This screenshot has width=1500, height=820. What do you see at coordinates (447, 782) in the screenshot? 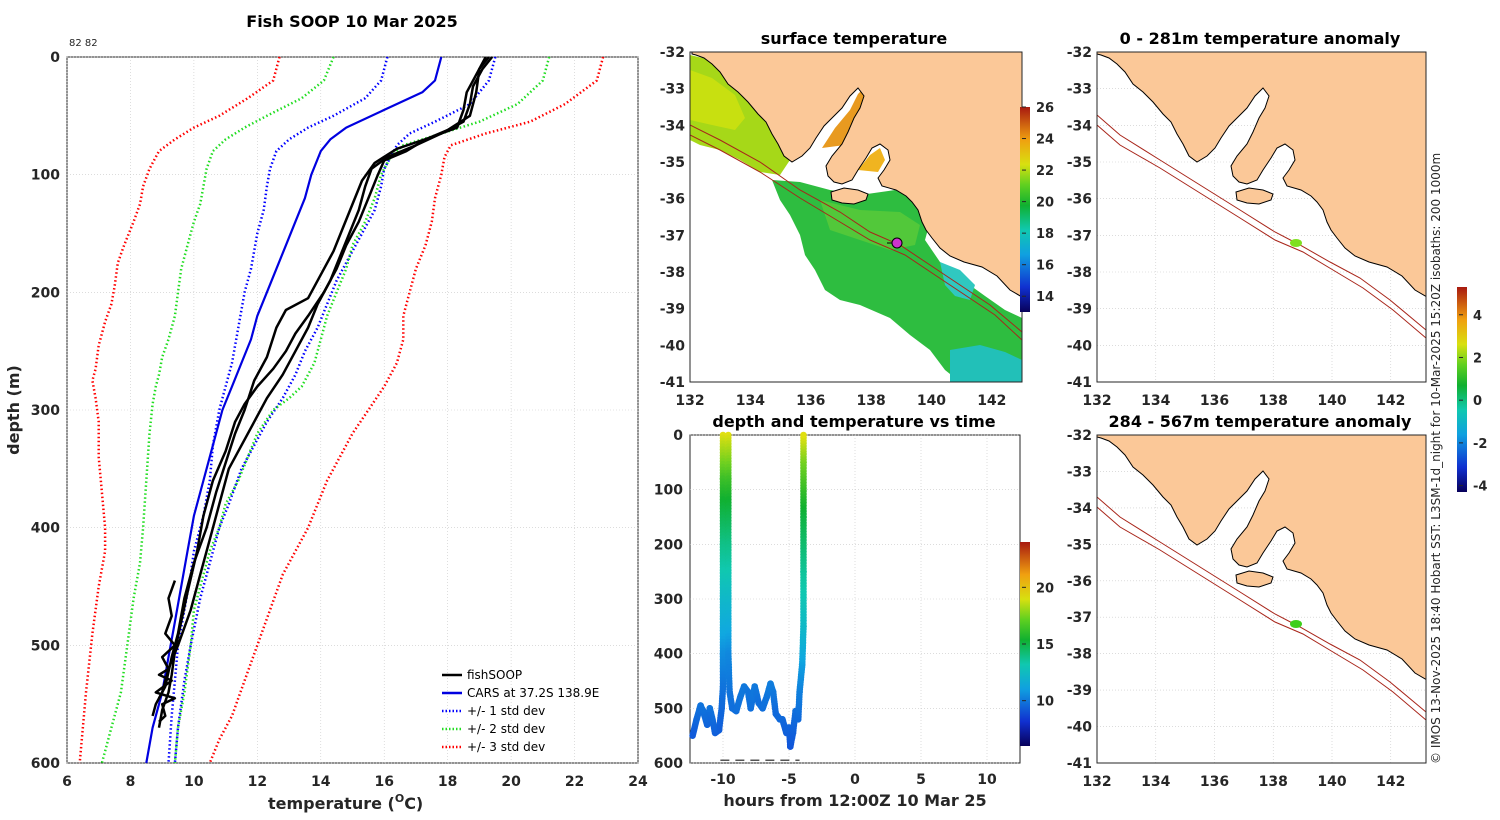
I see `profile-x-tick: 18` at bounding box center [447, 782].